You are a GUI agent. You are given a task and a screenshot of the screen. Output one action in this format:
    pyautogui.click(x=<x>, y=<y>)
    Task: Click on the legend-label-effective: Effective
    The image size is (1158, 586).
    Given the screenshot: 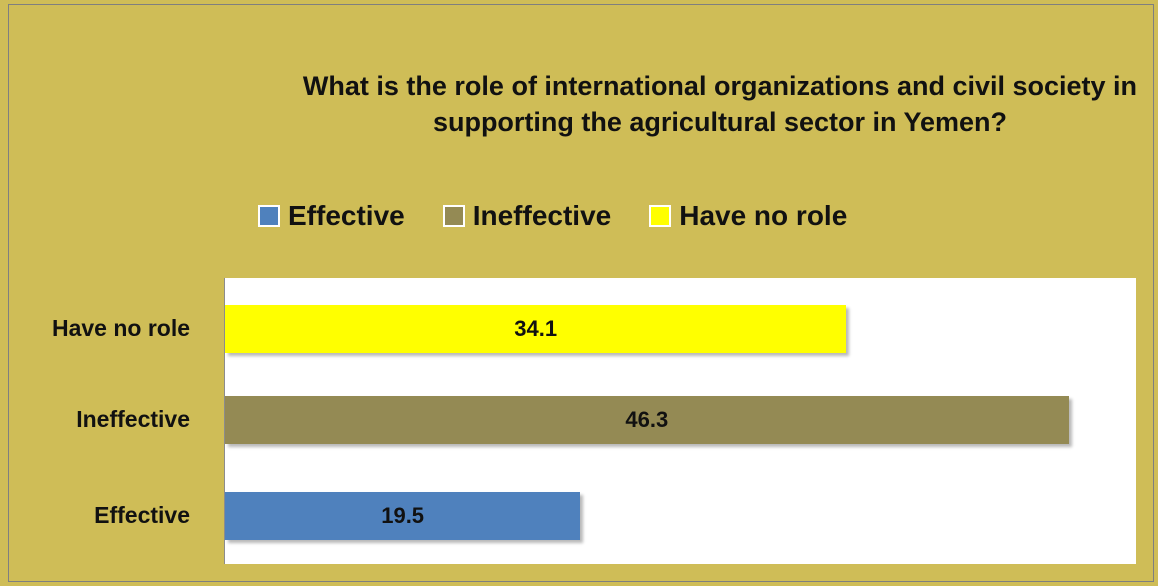 What is the action you would take?
    pyautogui.click(x=346, y=215)
    